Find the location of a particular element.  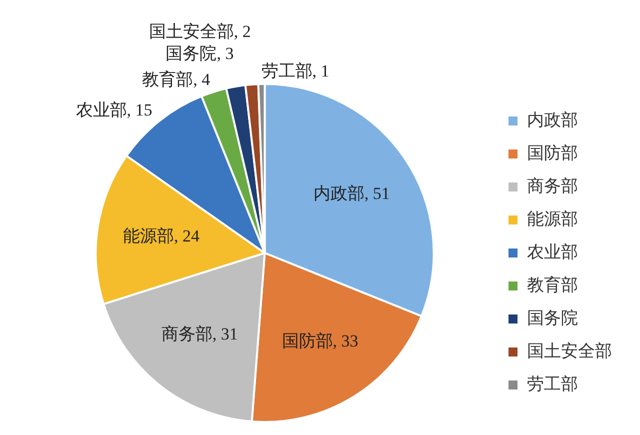

legend-label: 商务部 is located at coordinates (552, 186).